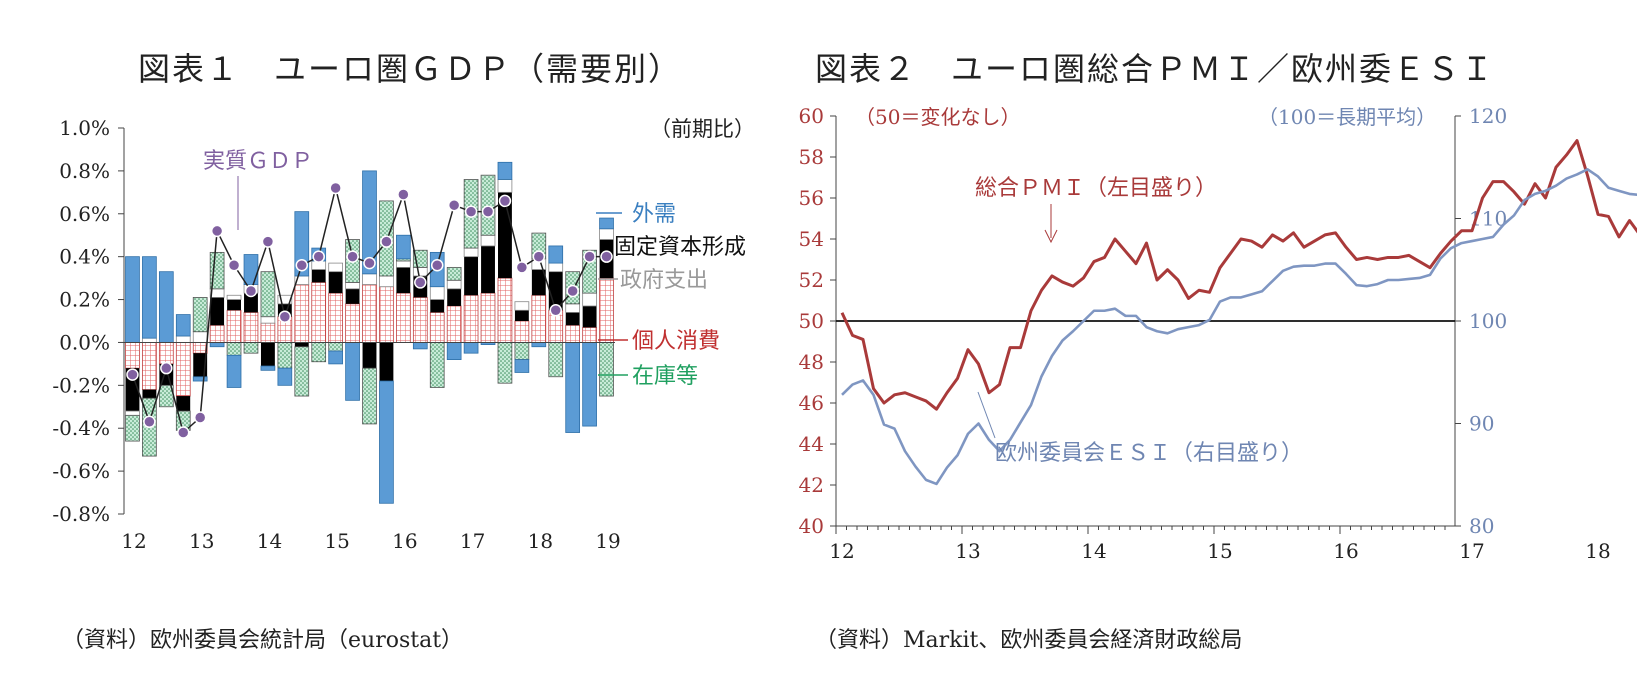 Image resolution: width=1637 pixels, height=681 pixels. Describe the element at coordinates (1345, 551) in the screenshot. I see `chart2-x-label: 16` at that location.